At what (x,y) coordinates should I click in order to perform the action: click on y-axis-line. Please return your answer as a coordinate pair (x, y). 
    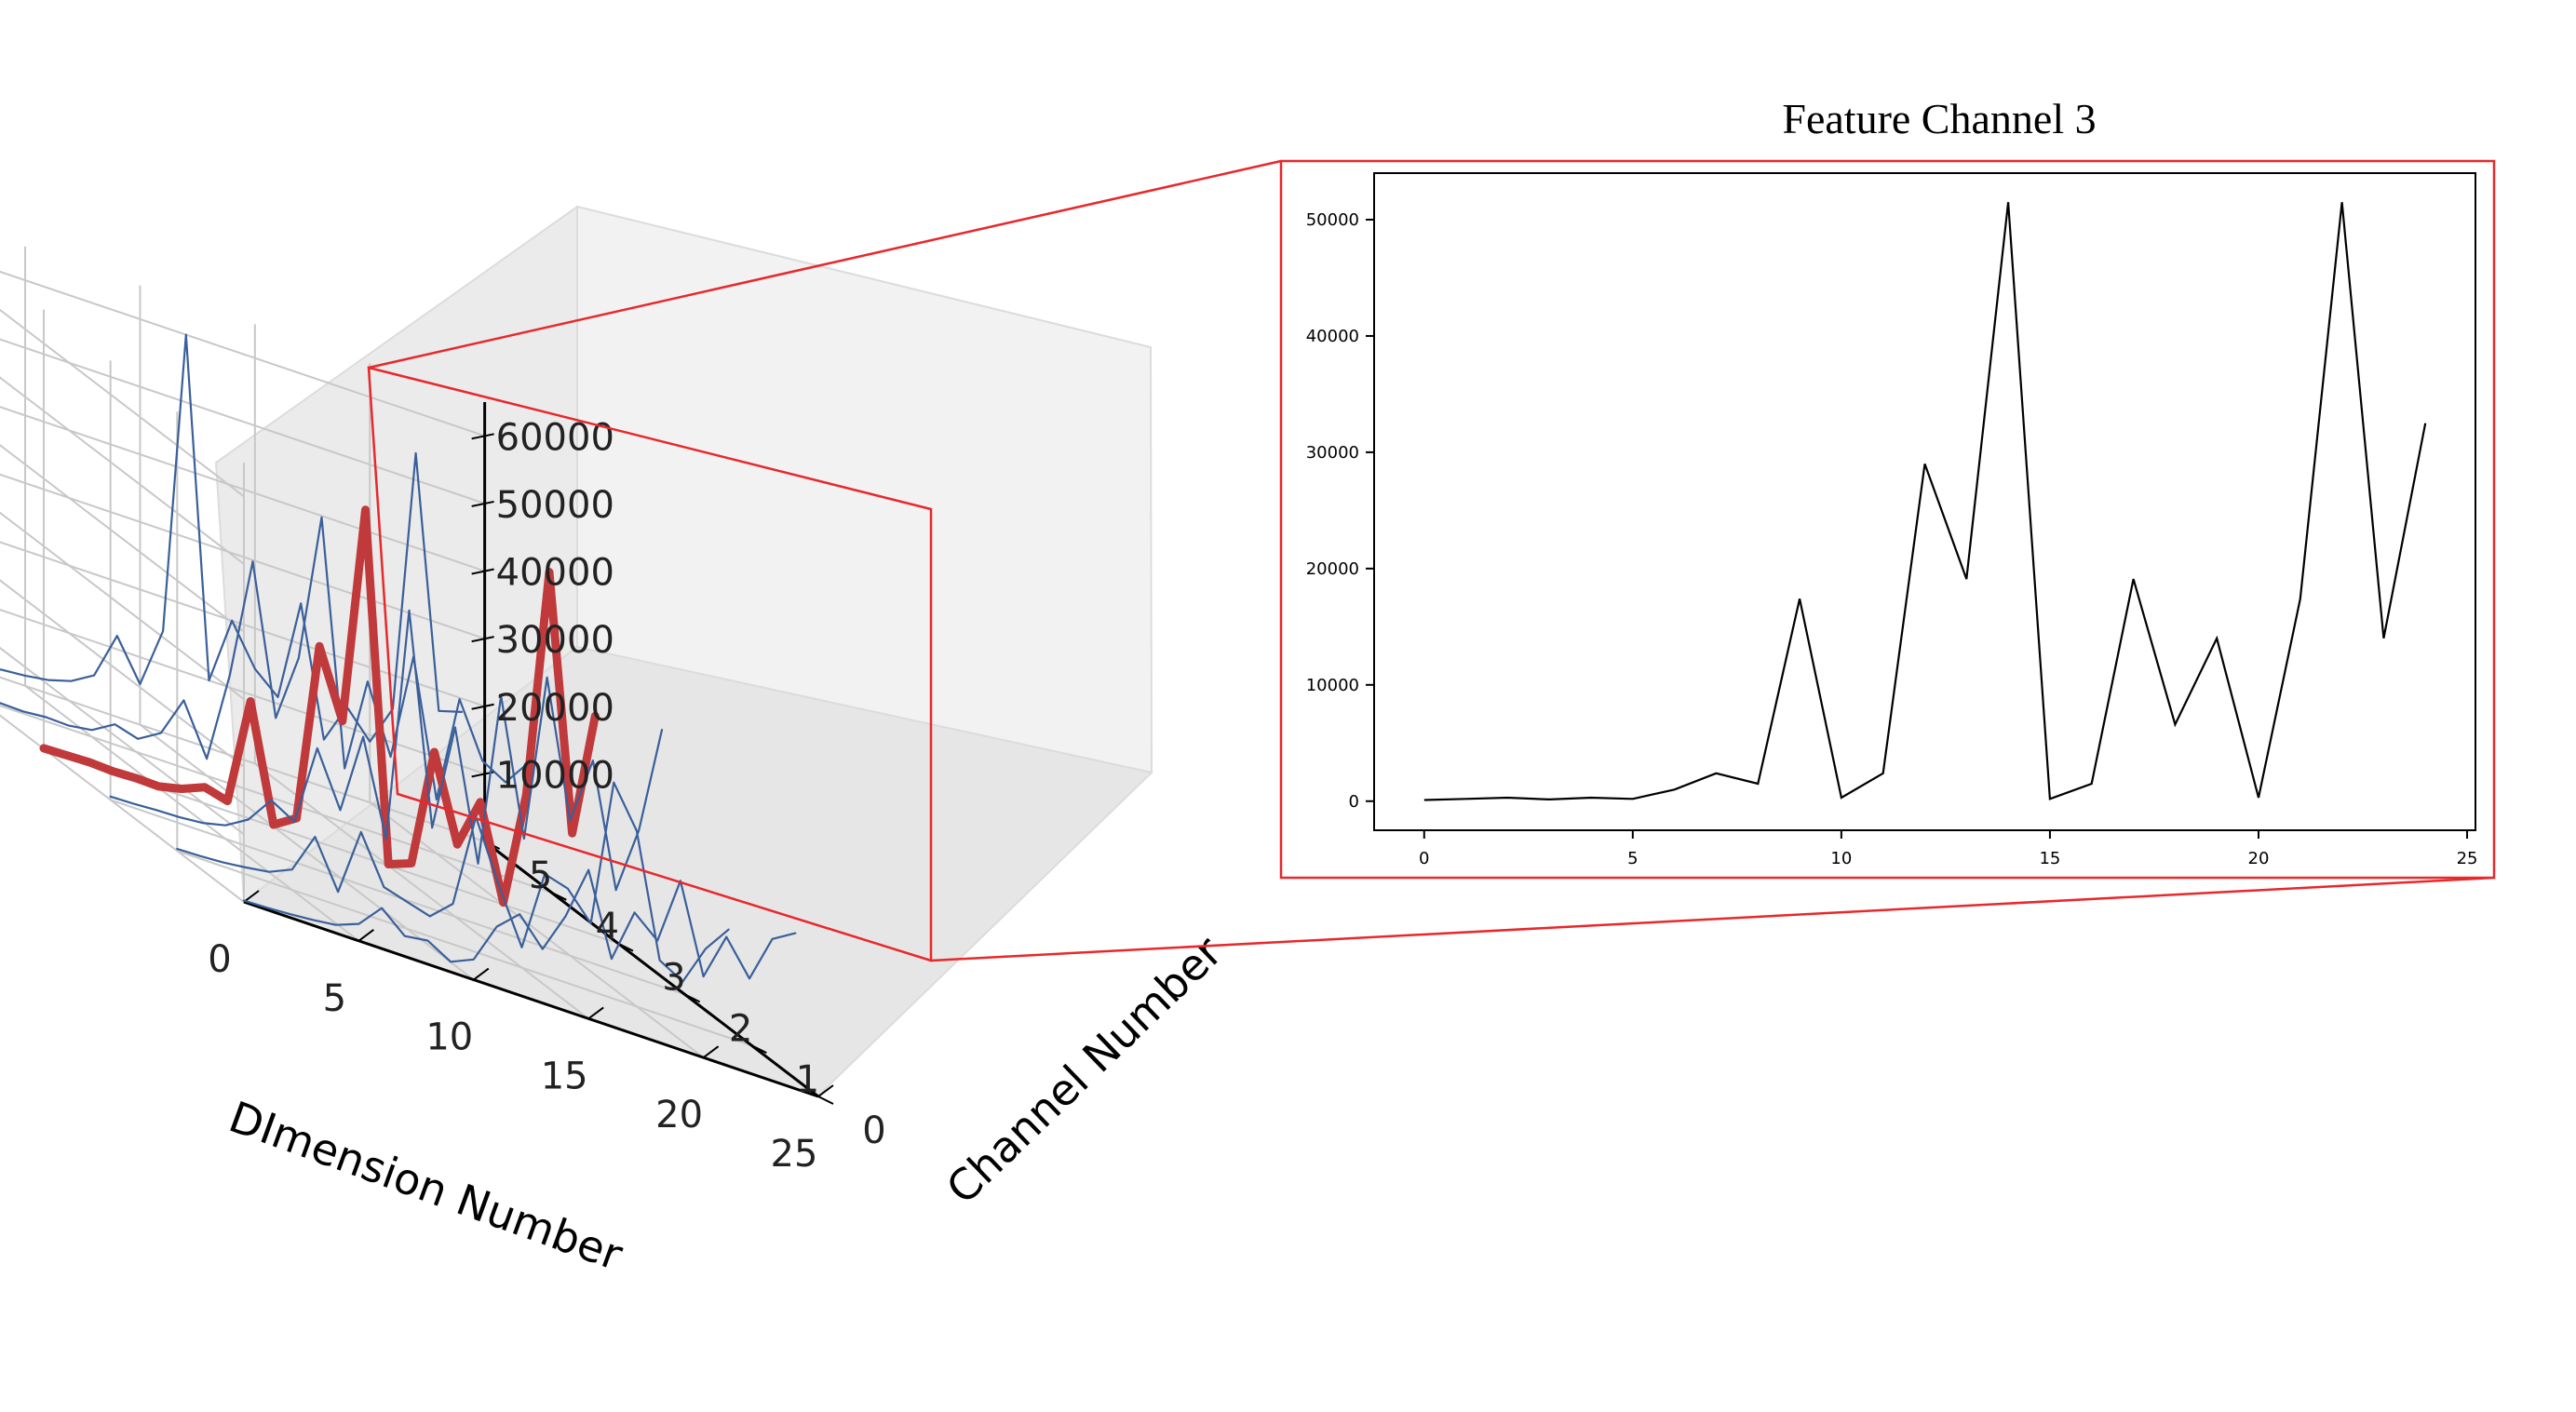
    Looking at the image, I should click on (651, 969).